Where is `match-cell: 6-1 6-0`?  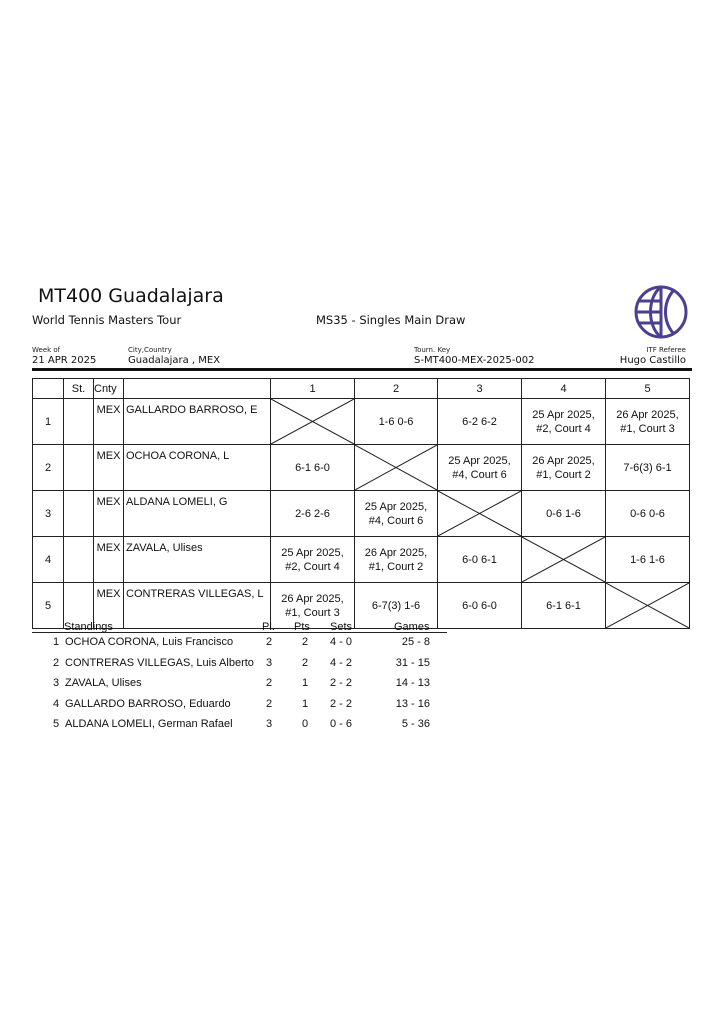
match-cell: 6-1 6-0 is located at coordinates (312, 467).